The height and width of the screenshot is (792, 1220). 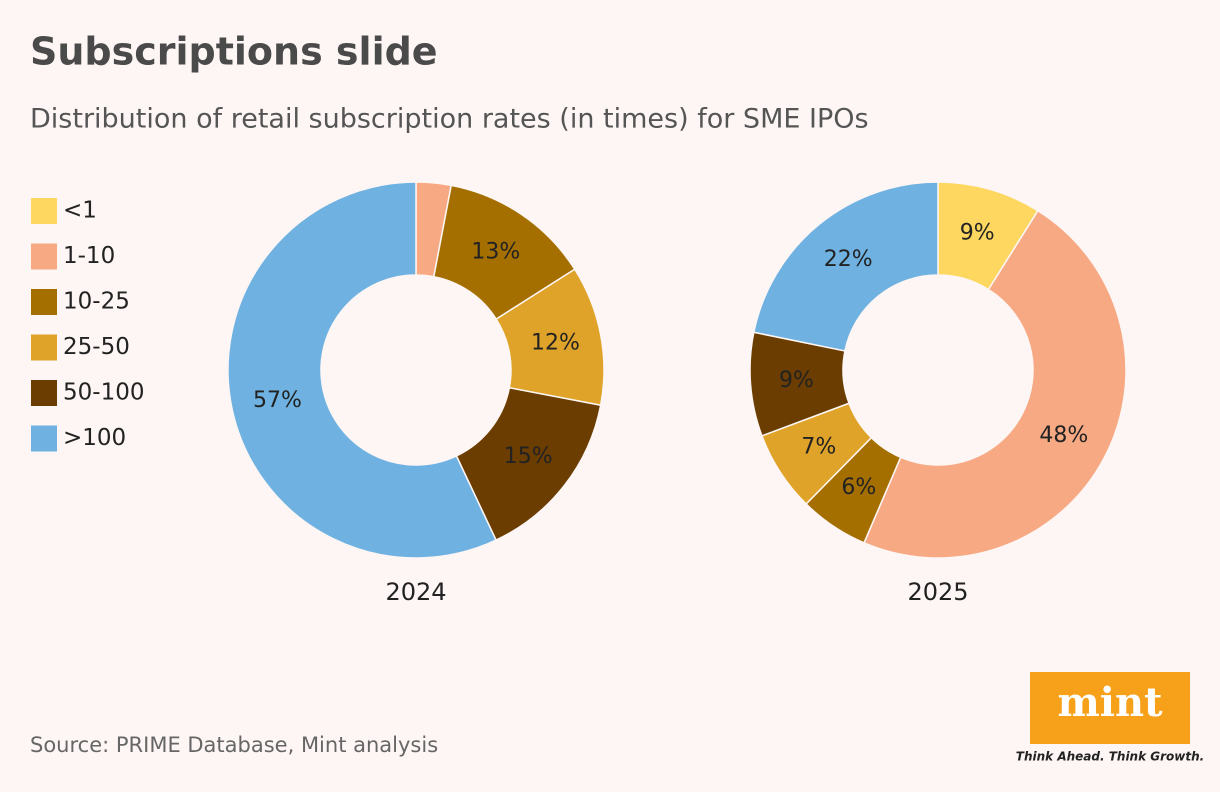 What do you see at coordinates (96, 302) in the screenshot?
I see `legend-label: 10-25` at bounding box center [96, 302].